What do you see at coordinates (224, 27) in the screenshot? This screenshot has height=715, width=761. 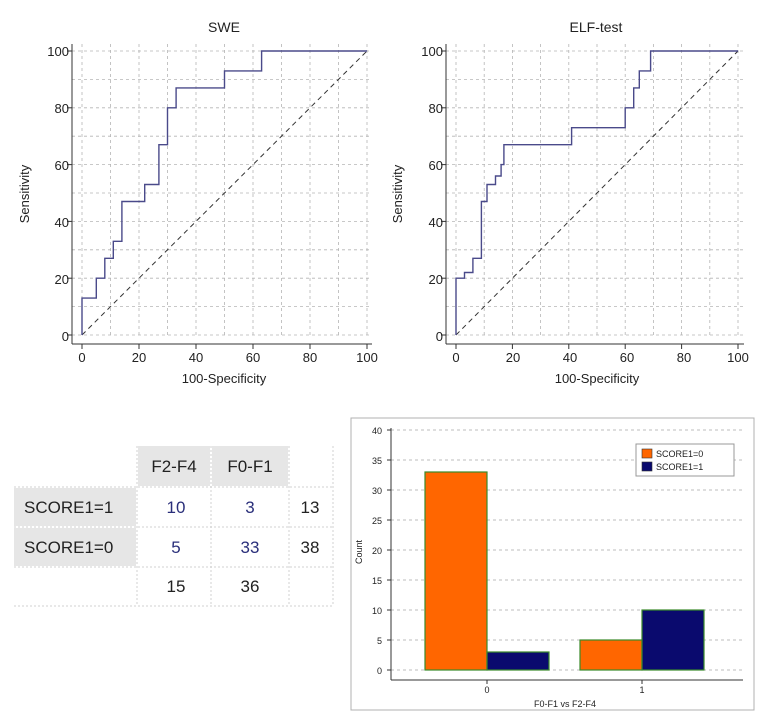 I see `swe-title: SWE` at bounding box center [224, 27].